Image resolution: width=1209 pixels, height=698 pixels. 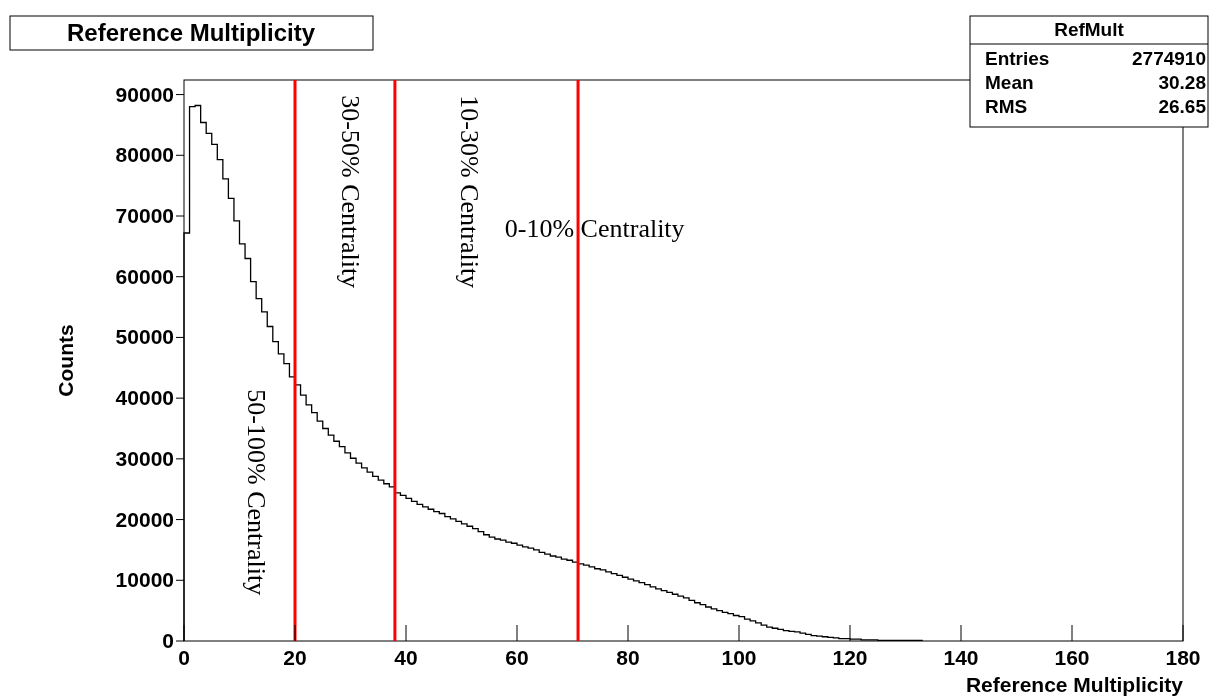 What do you see at coordinates (256, 492) in the screenshot?
I see `annotation: 50-100% Centrality` at bounding box center [256, 492].